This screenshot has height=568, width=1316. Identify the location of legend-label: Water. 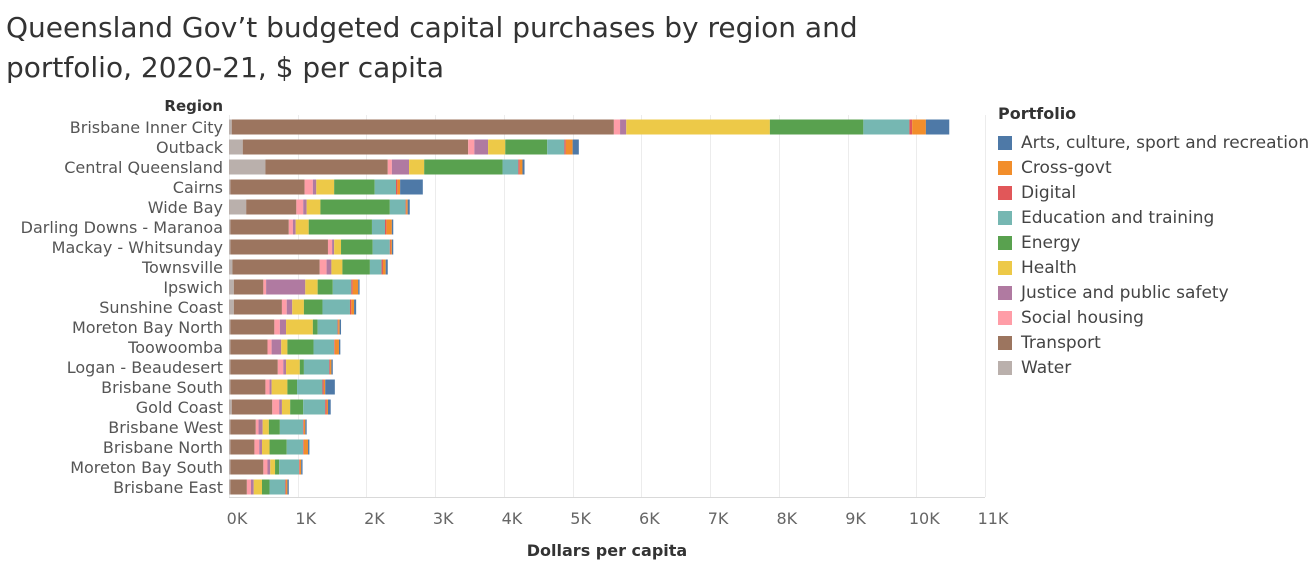
(1046, 367).